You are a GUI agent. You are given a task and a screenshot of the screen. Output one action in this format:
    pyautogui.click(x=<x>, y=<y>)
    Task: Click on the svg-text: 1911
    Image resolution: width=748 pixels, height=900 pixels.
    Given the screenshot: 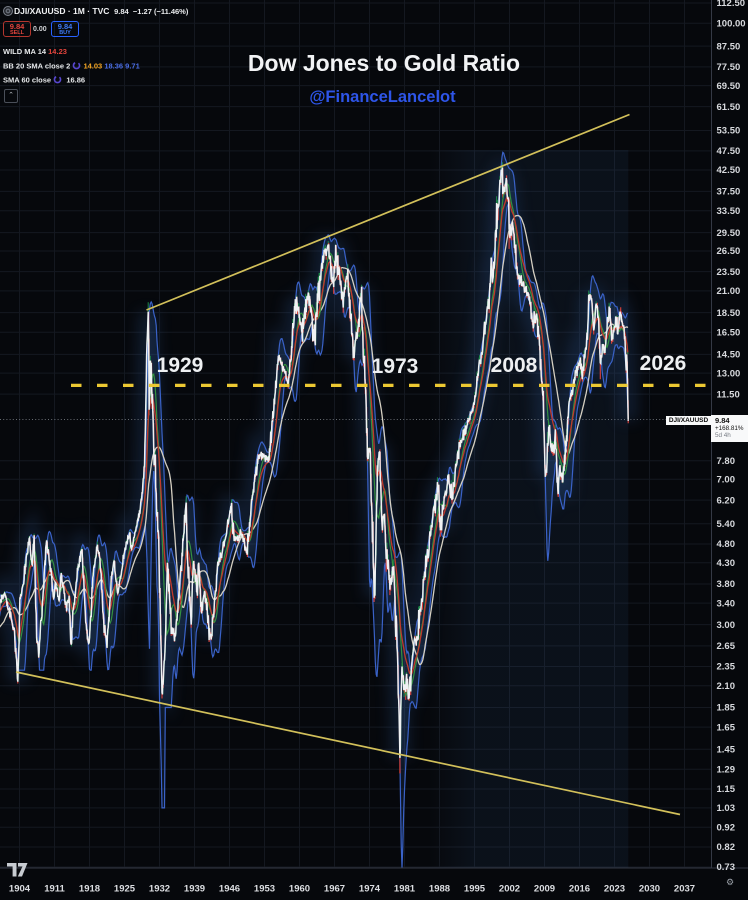 What is the action you would take?
    pyautogui.click(x=54, y=889)
    